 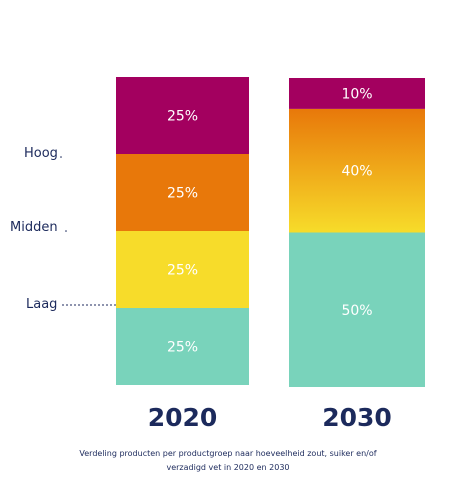 What do you see at coordinates (41, 304) in the screenshot?
I see `level-label-laag: Laag` at bounding box center [41, 304].